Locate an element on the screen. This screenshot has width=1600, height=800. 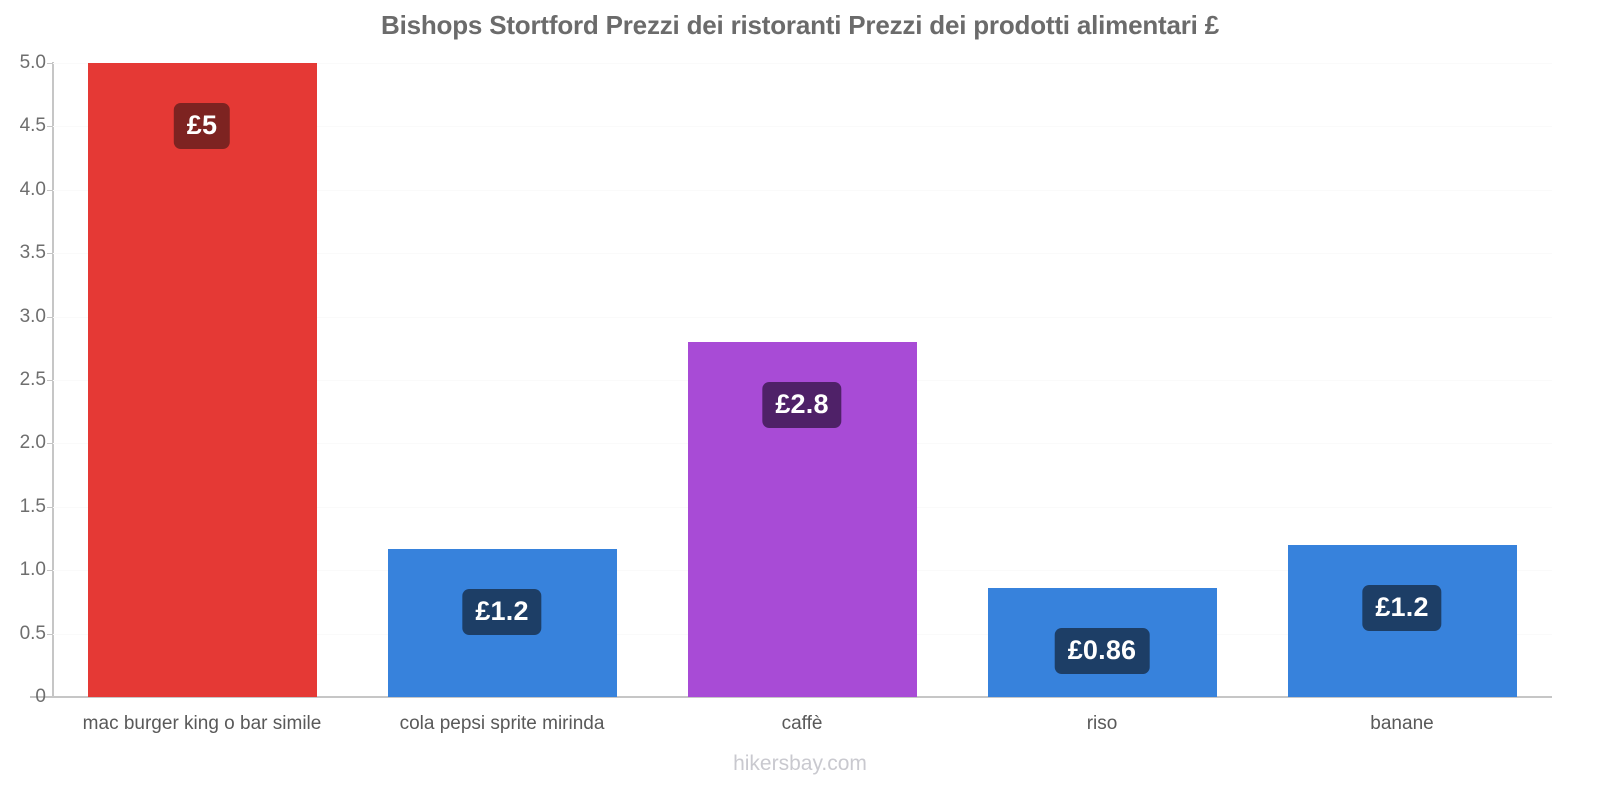
x-axis-category-label: banane is located at coordinates (1402, 723).